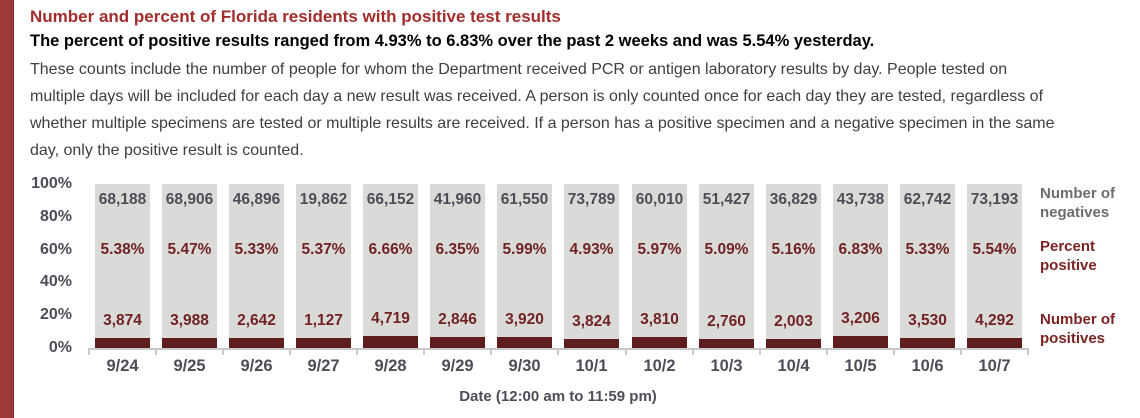  Describe the element at coordinates (860, 266) in the screenshot. I see `bar-10-5: 43,738 6.83% 3,206` at that location.